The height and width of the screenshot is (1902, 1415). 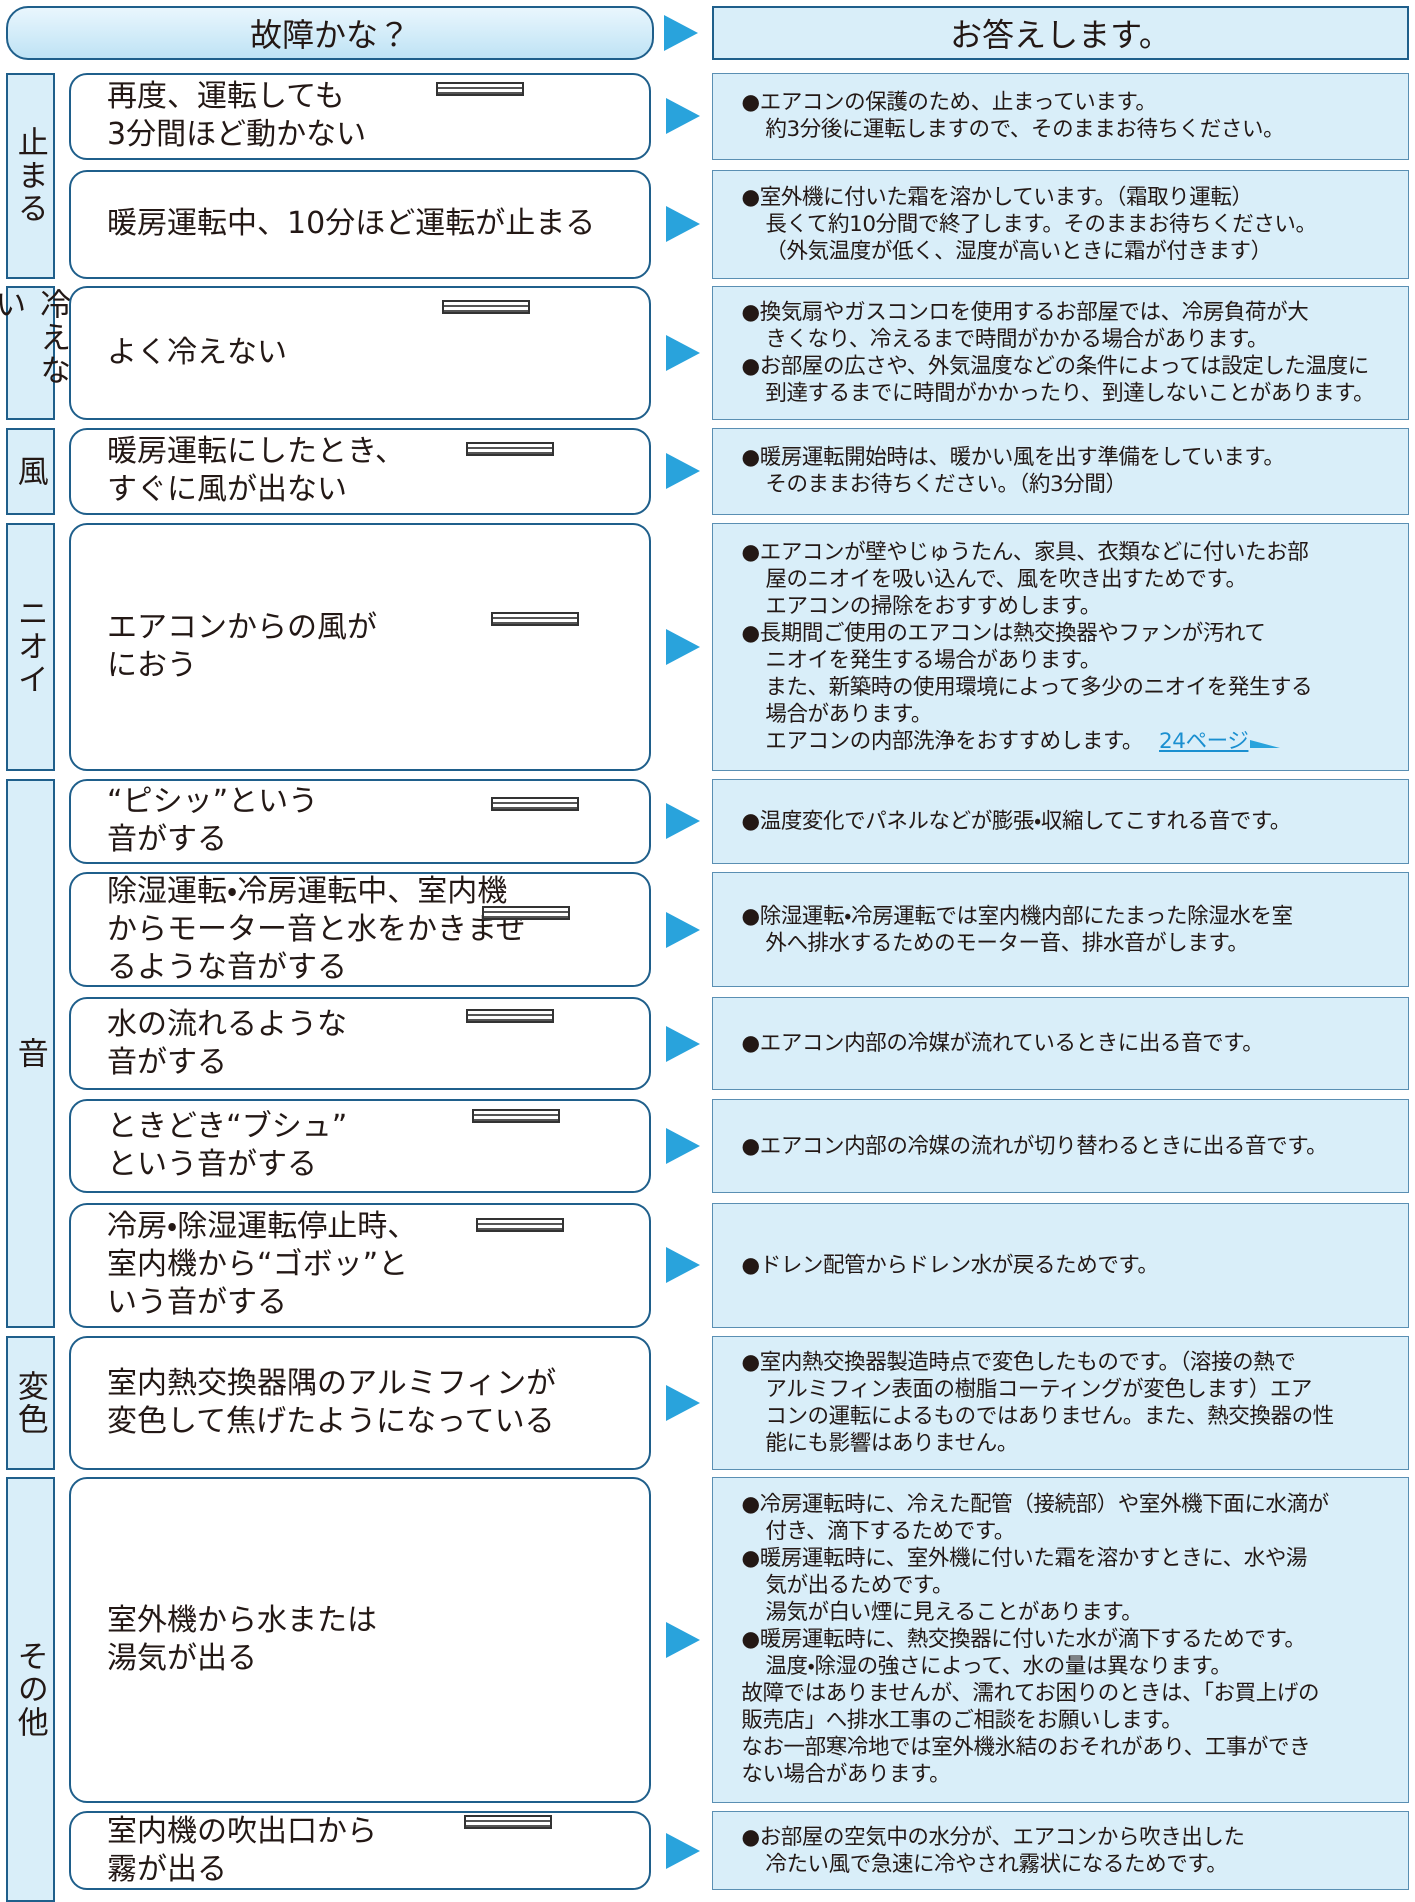 I want to click on problem-text: 室内機の吹出口から, so click(x=242, y=1831).